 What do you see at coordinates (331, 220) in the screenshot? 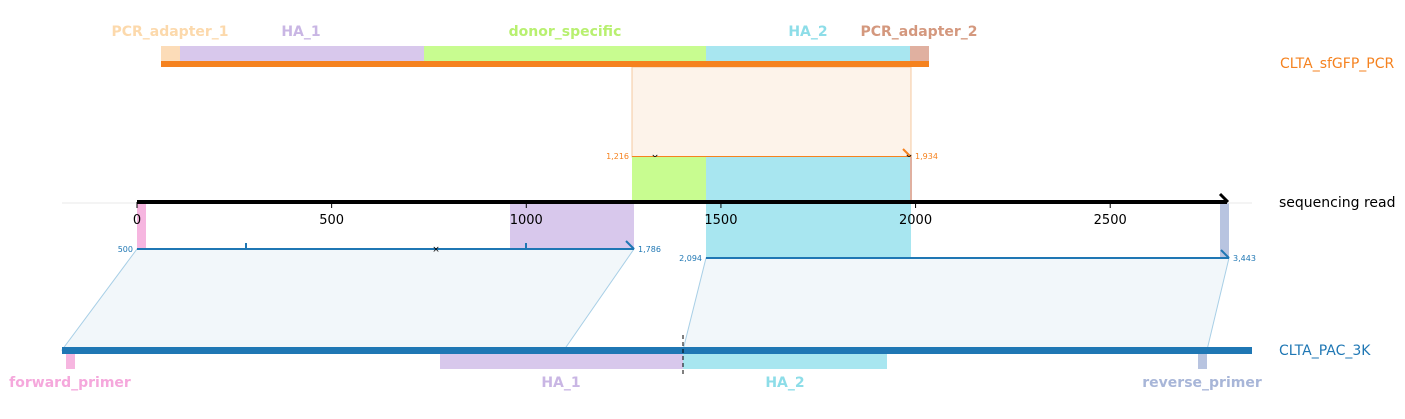
I see `read-tick-label-1: 500` at bounding box center [331, 220].